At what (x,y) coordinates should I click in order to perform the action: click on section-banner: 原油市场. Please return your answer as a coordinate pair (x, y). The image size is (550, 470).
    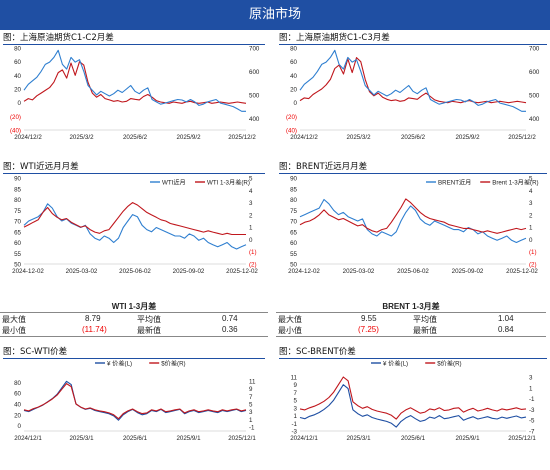
    Looking at the image, I should click on (275, 15).